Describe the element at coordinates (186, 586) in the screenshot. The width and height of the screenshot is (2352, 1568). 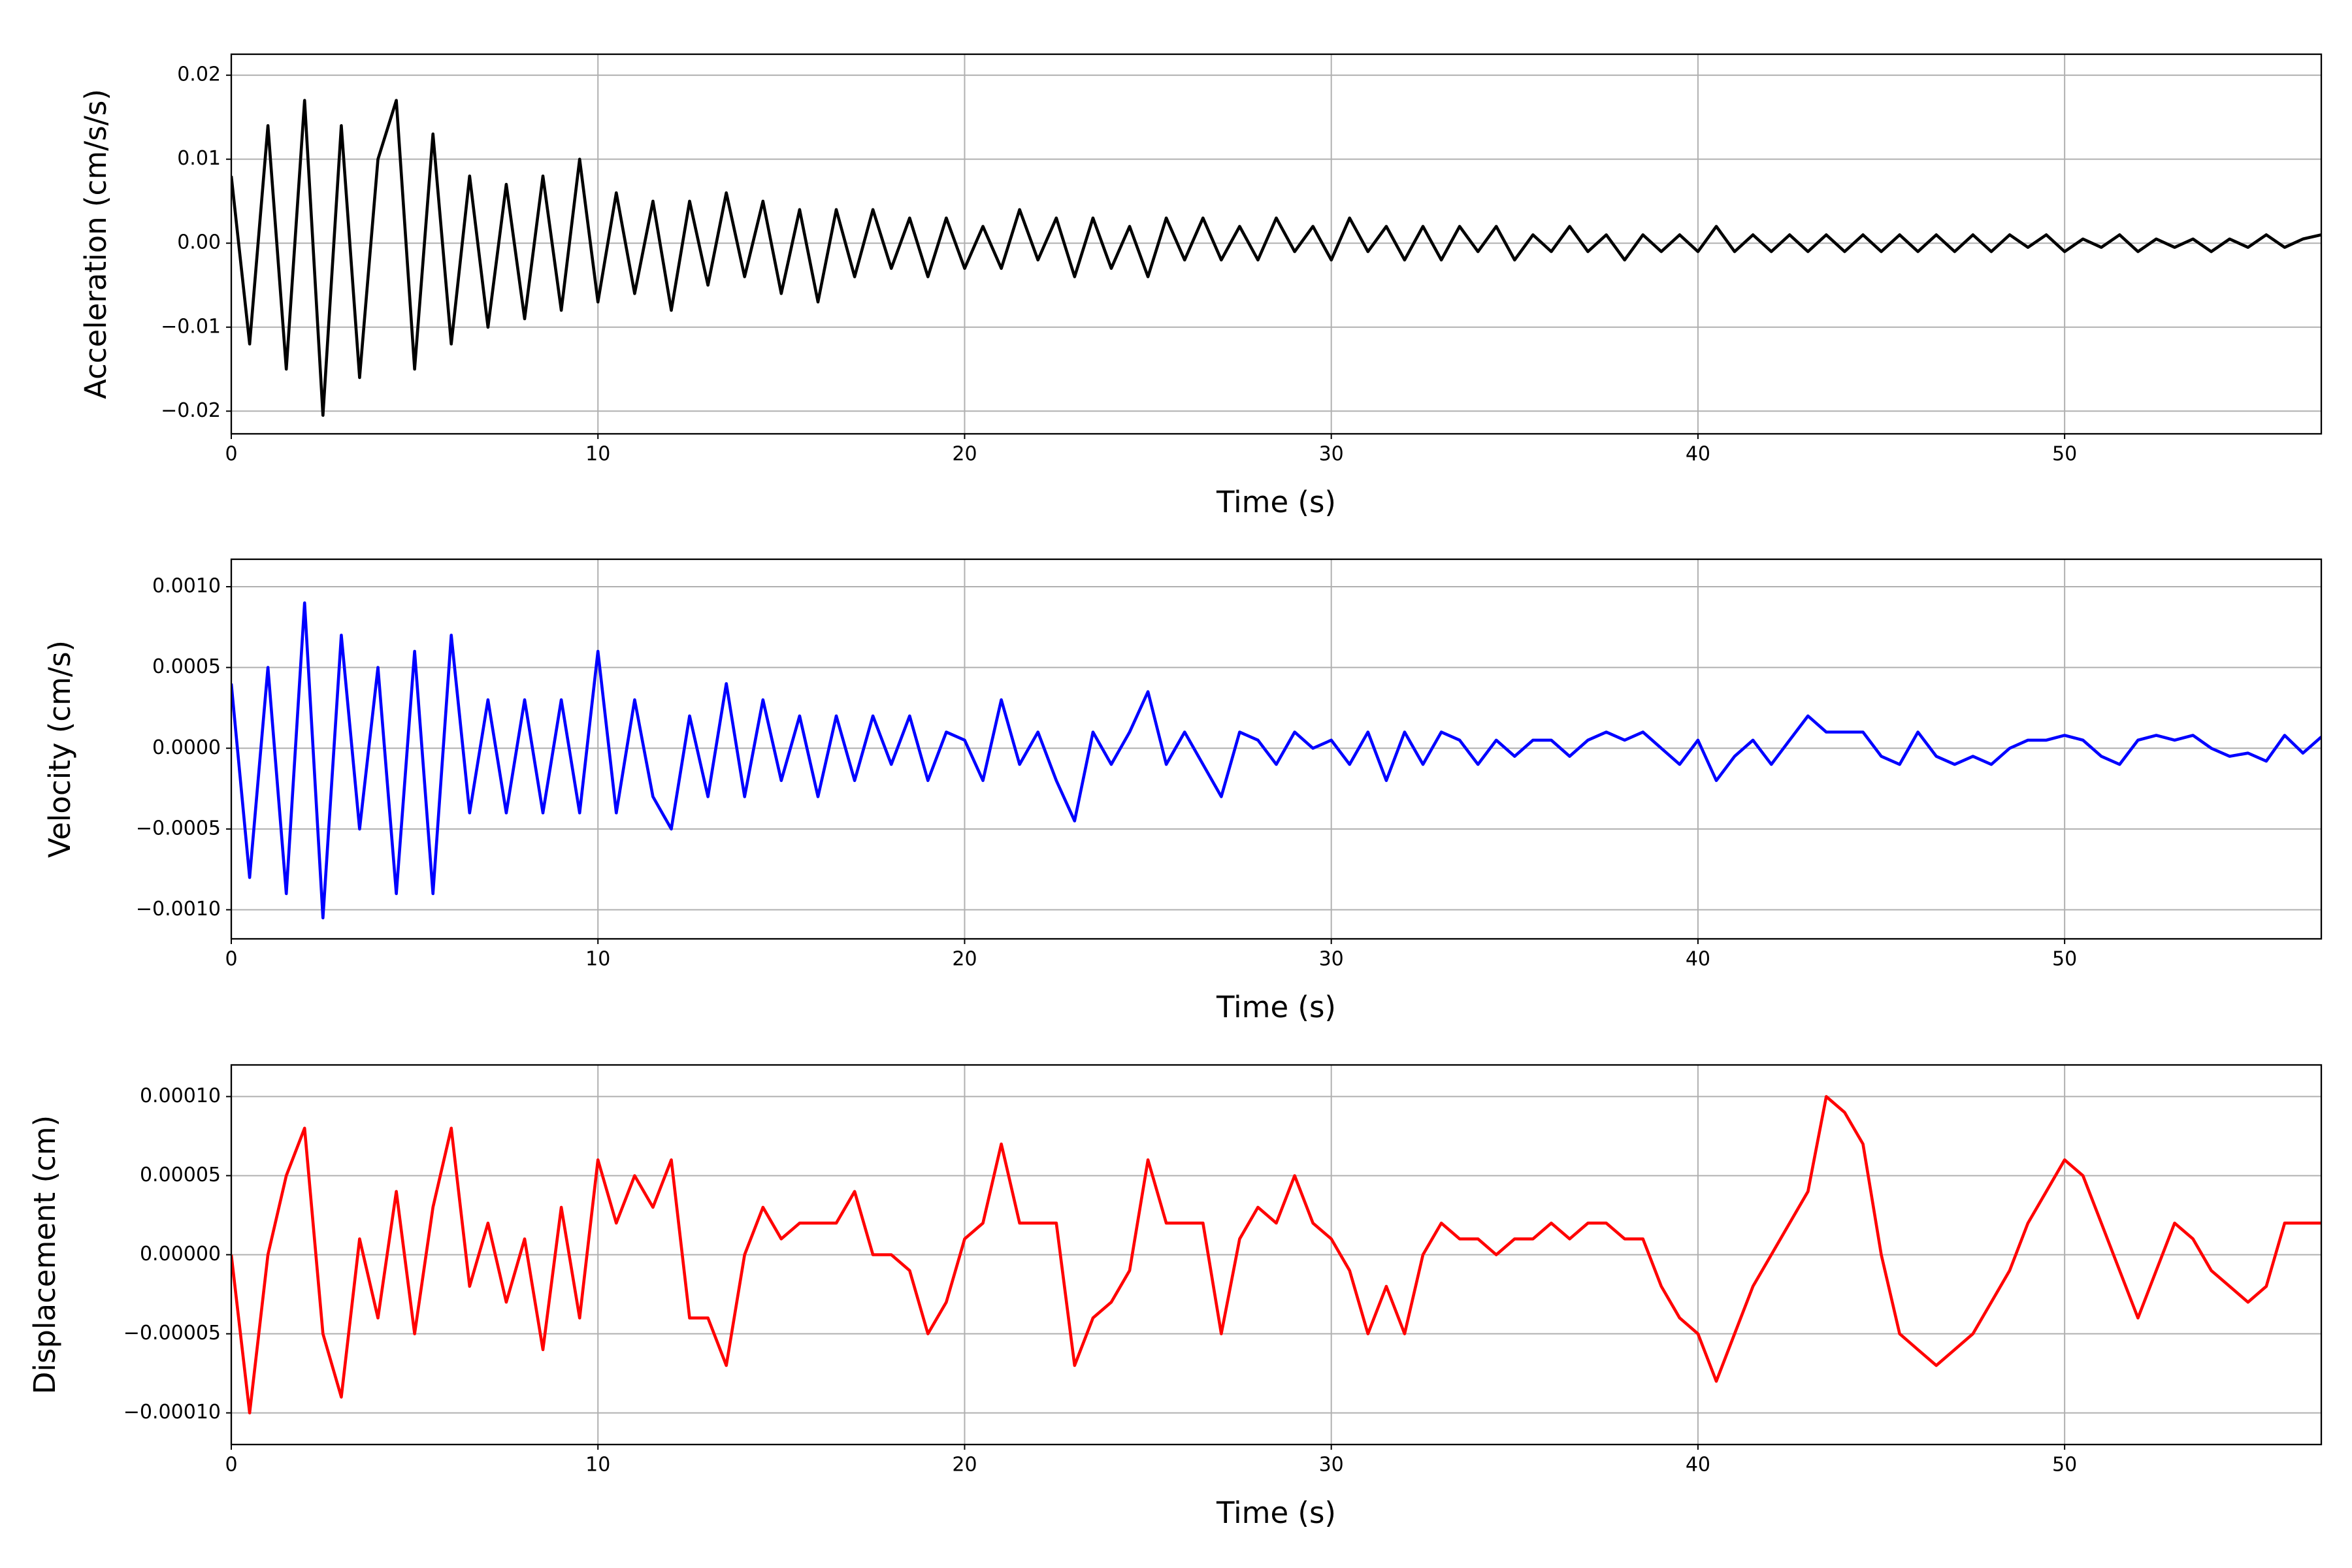
I see `y-tick-label: 0.0010` at that location.